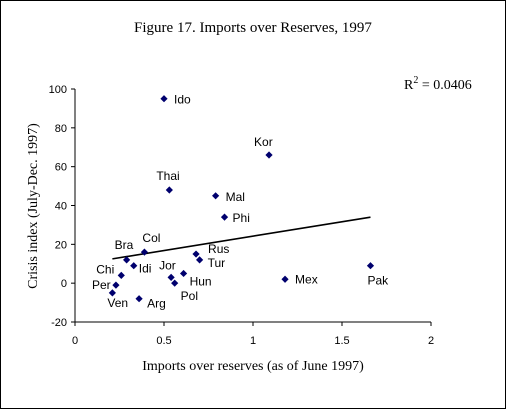 This screenshot has height=409, width=506. Describe the element at coordinates (156, 304) in the screenshot. I see `point-label-arg: Arg` at that location.